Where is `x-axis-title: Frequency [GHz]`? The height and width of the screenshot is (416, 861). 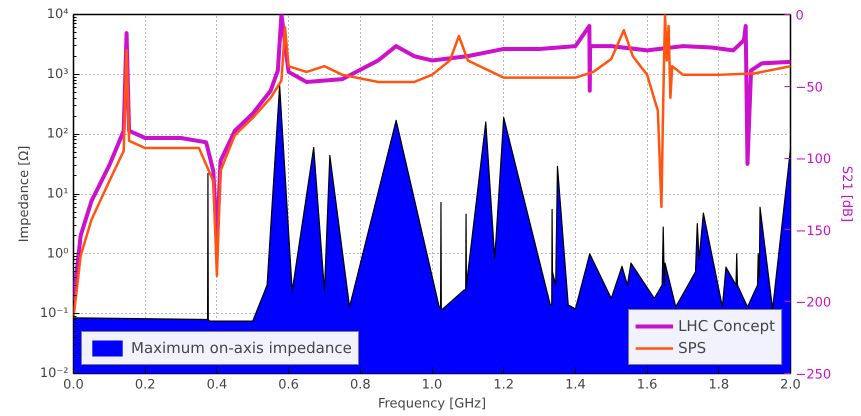 x-axis-title: Frequency [GHz] is located at coordinates (432, 404).